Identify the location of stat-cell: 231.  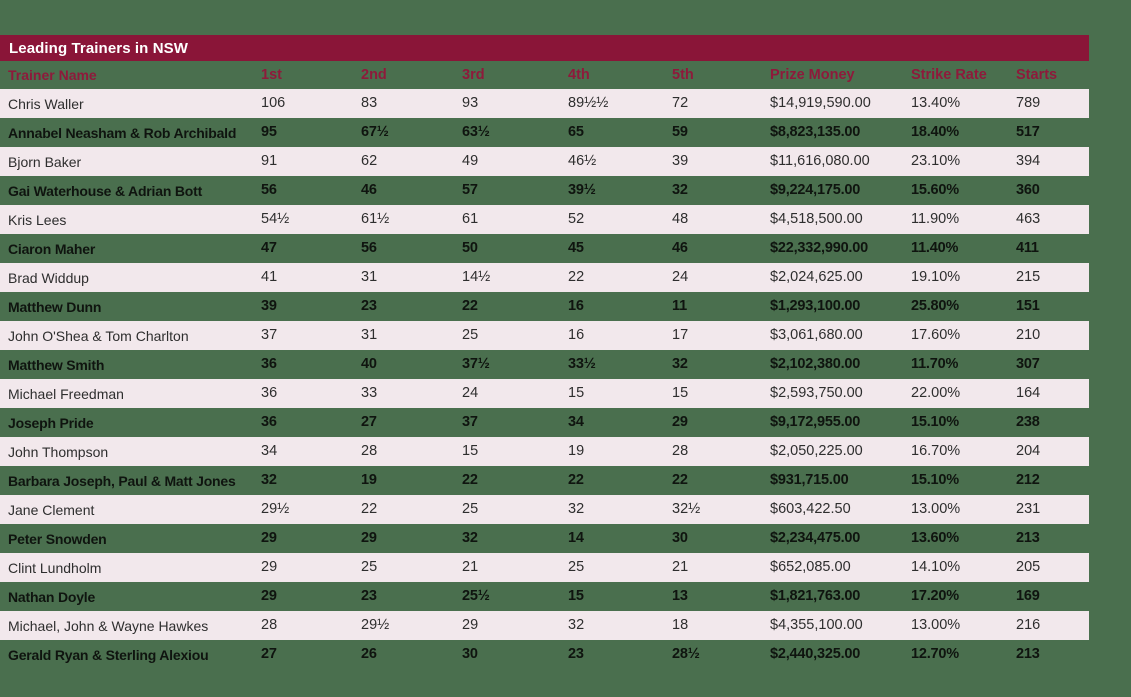
(1028, 509).